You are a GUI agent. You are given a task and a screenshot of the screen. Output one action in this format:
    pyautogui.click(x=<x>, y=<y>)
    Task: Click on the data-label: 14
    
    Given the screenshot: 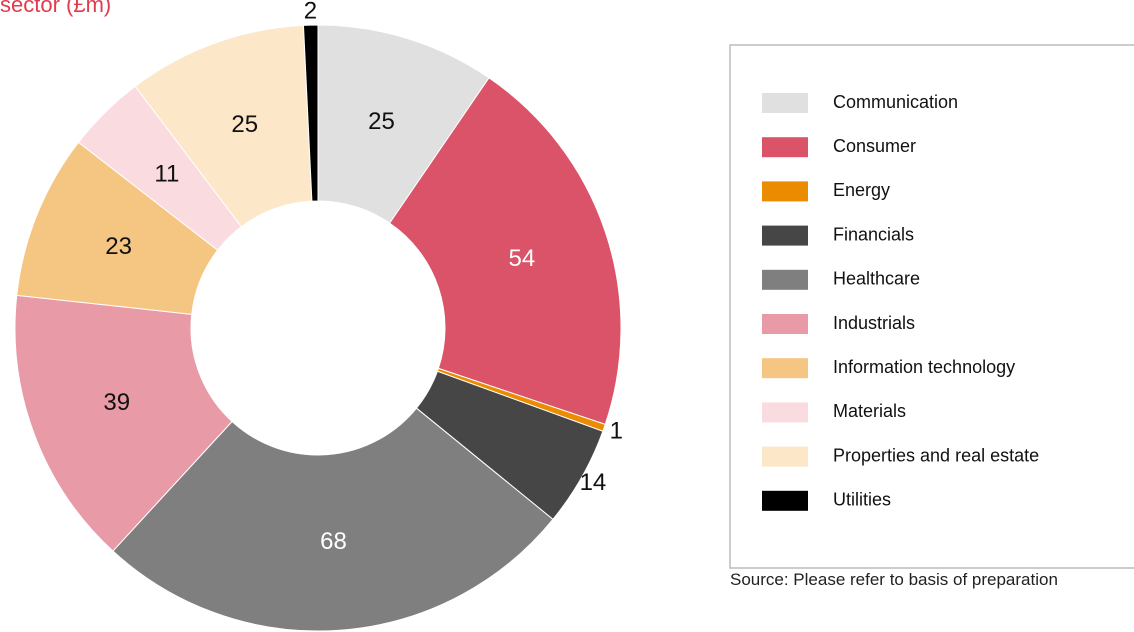 What is the action you would take?
    pyautogui.click(x=593, y=482)
    